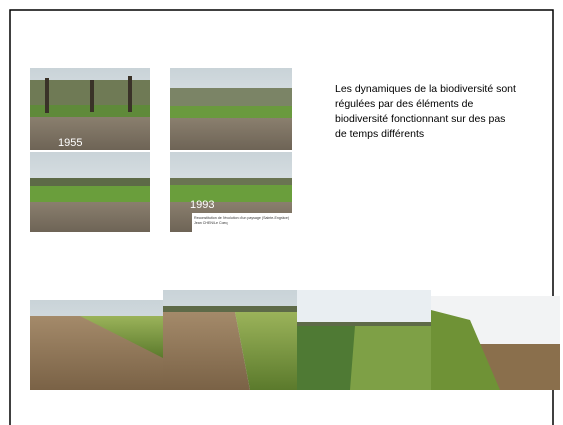  Describe the element at coordinates (425, 89) in the screenshot. I see `description: Les dynamiques de la biodiversité sont` at that location.